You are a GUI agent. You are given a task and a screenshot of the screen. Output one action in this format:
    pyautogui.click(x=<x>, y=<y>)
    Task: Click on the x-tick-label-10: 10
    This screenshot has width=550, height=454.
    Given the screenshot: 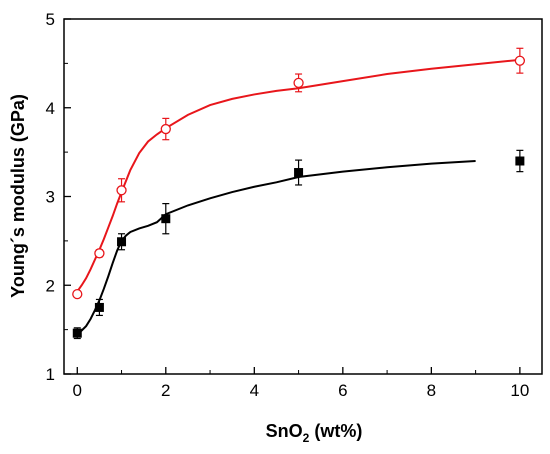 What is the action you would take?
    pyautogui.click(x=519, y=390)
    